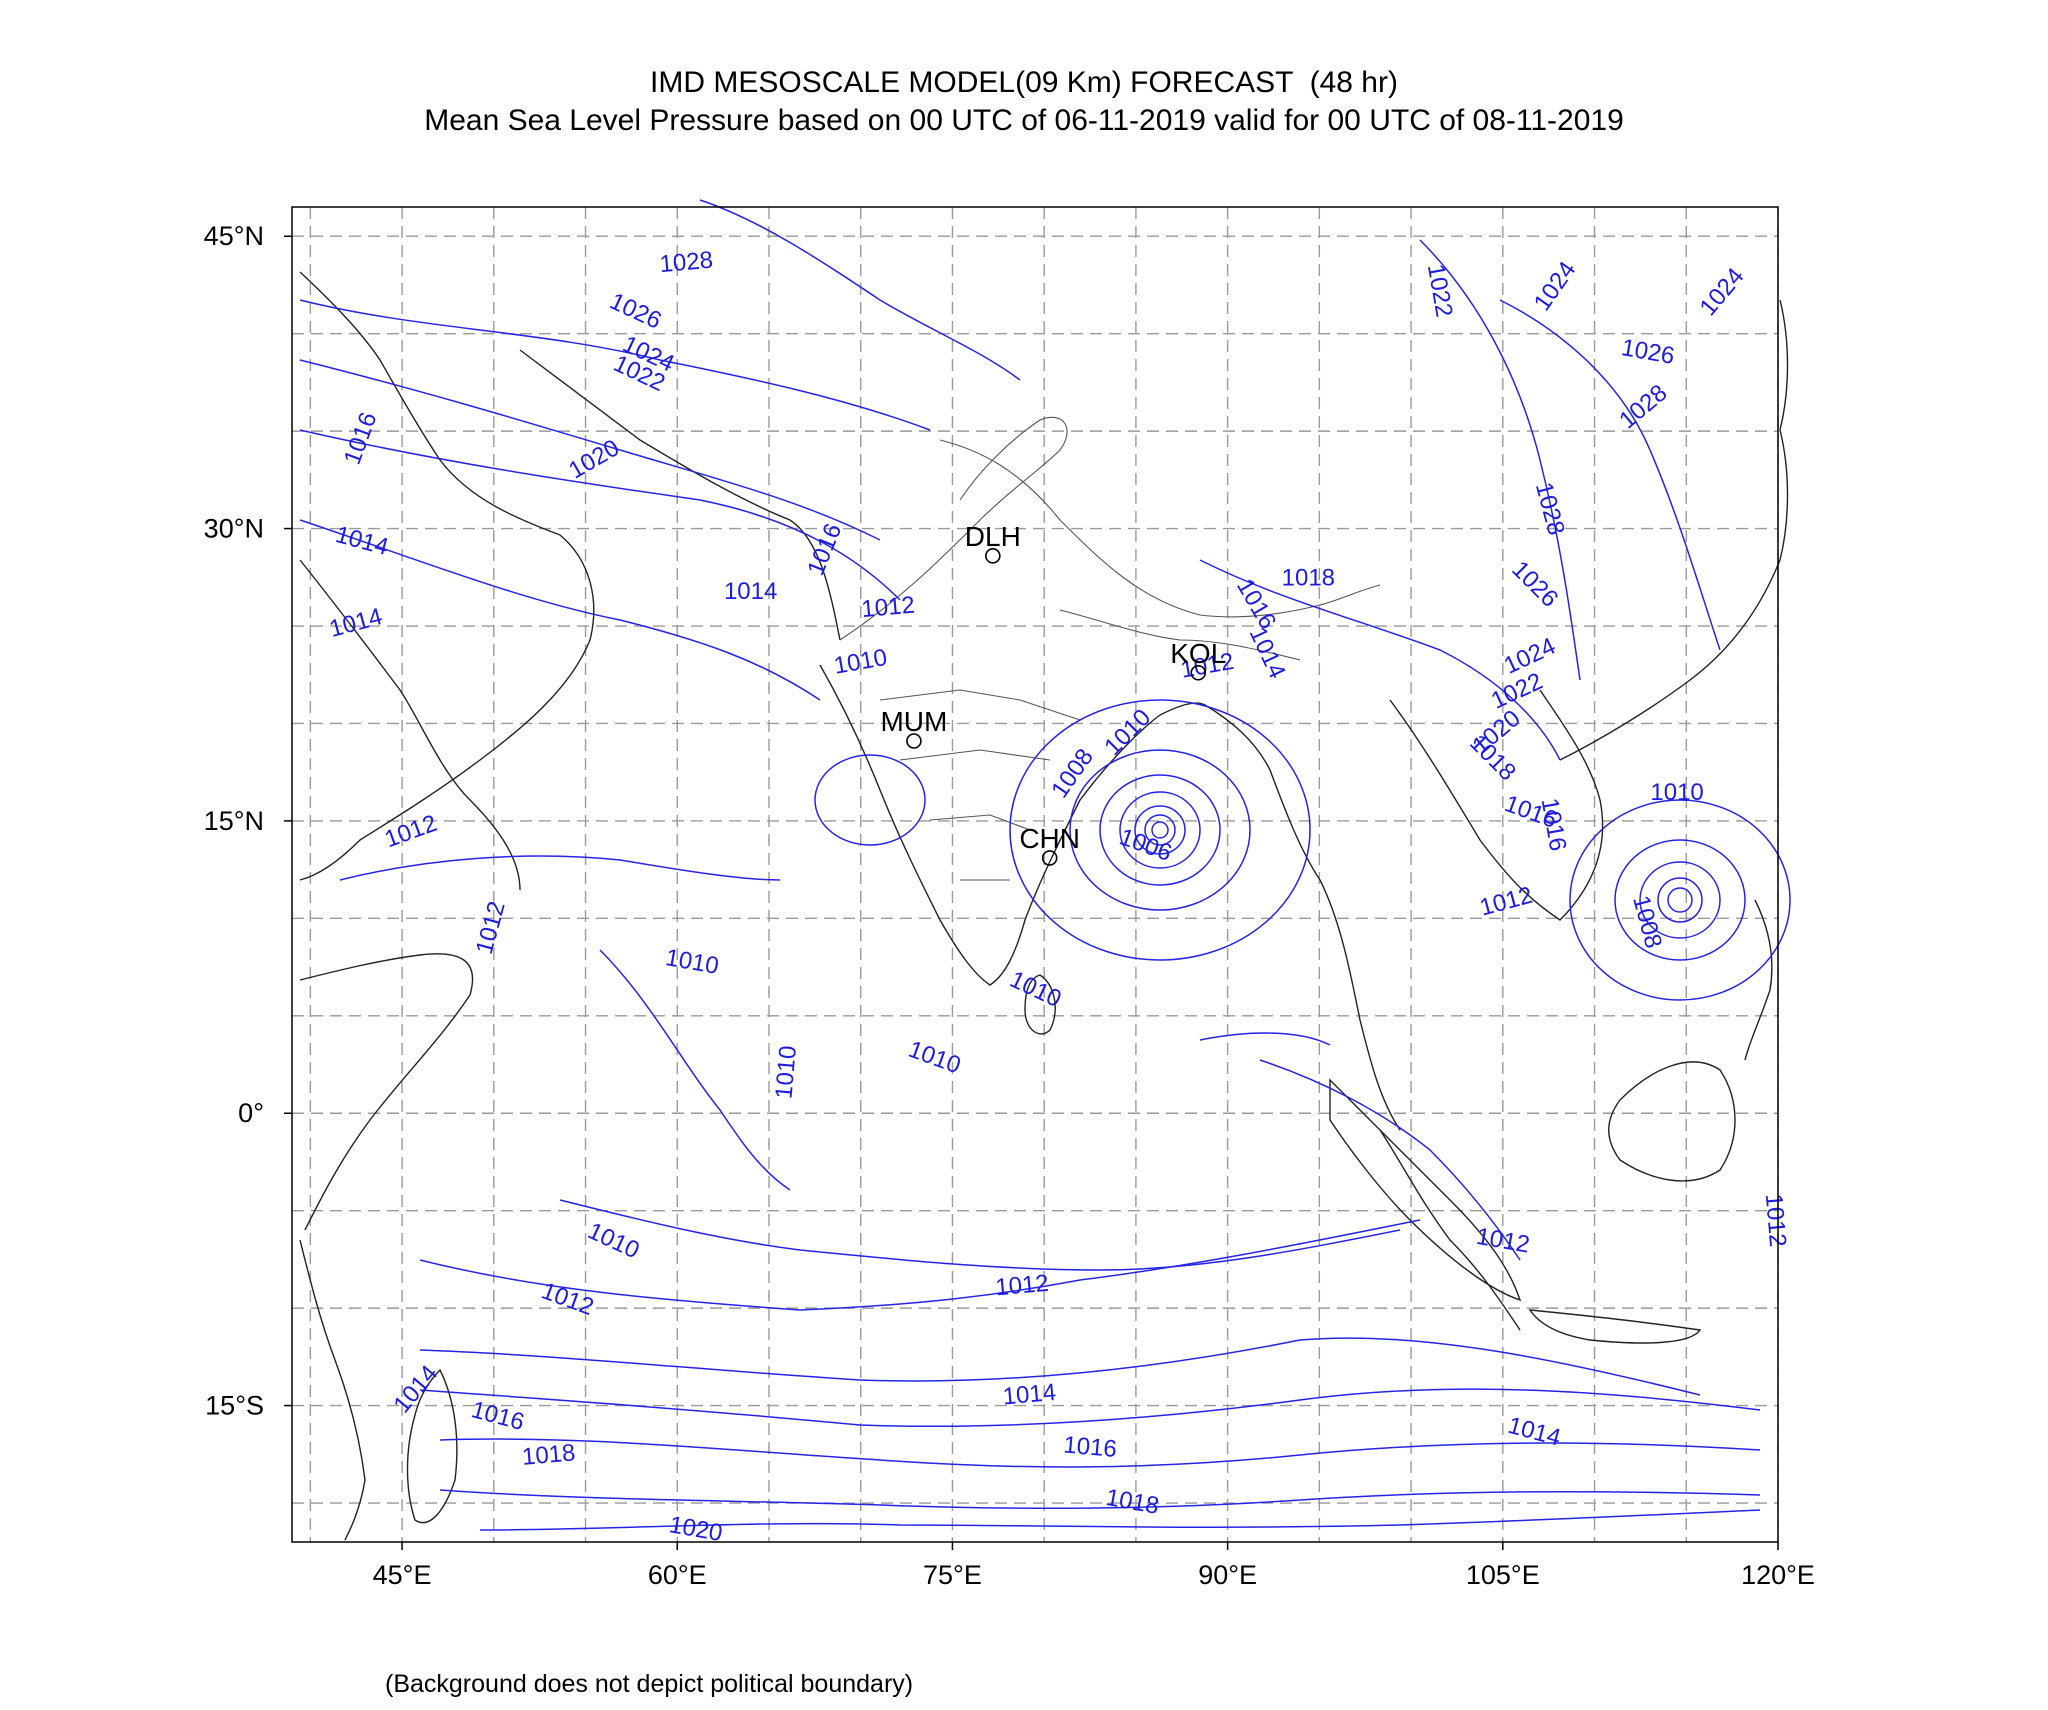  I want to click on city-label-mum: MUM, so click(913, 721).